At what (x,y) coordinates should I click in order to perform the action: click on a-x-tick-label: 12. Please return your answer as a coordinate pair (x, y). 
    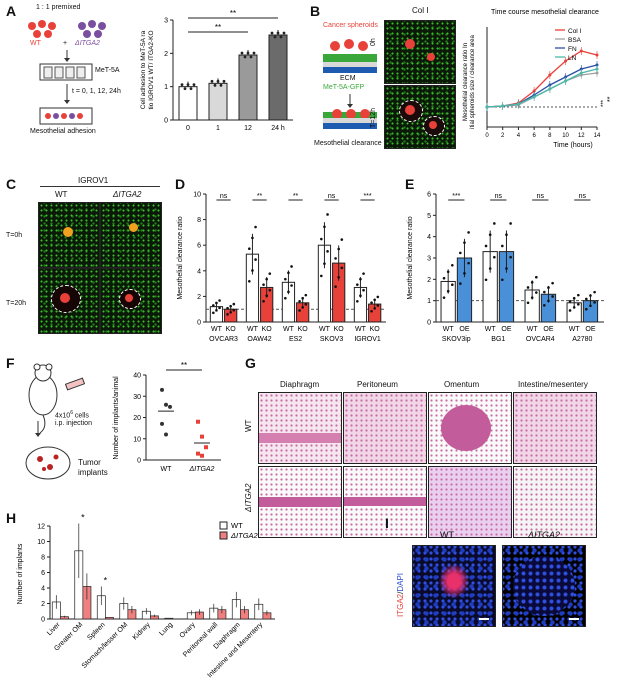
    Looking at the image, I should click on (248, 128).